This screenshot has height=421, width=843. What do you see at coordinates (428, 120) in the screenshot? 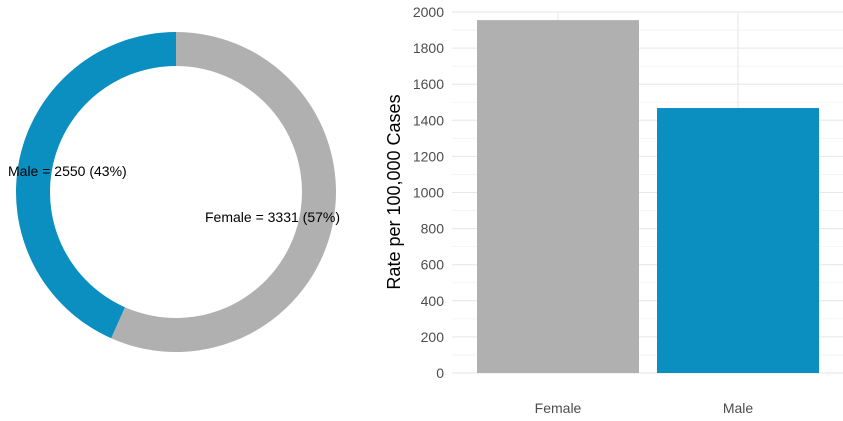
I see `y-tick-label: 1400` at bounding box center [428, 120].